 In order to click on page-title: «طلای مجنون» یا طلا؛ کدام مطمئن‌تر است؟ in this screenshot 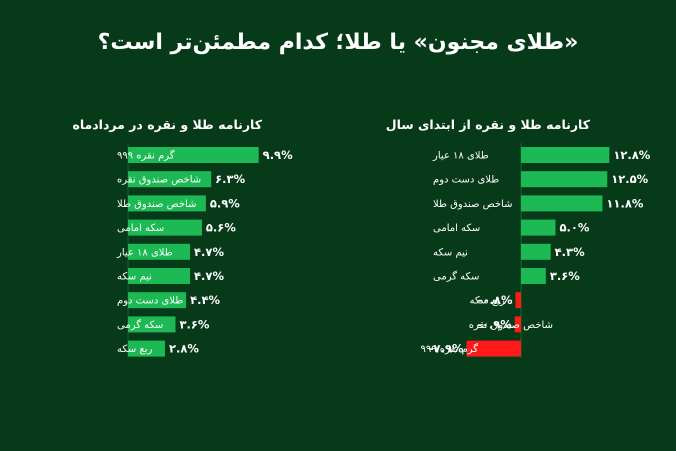, I will do `click(338, 42)`.